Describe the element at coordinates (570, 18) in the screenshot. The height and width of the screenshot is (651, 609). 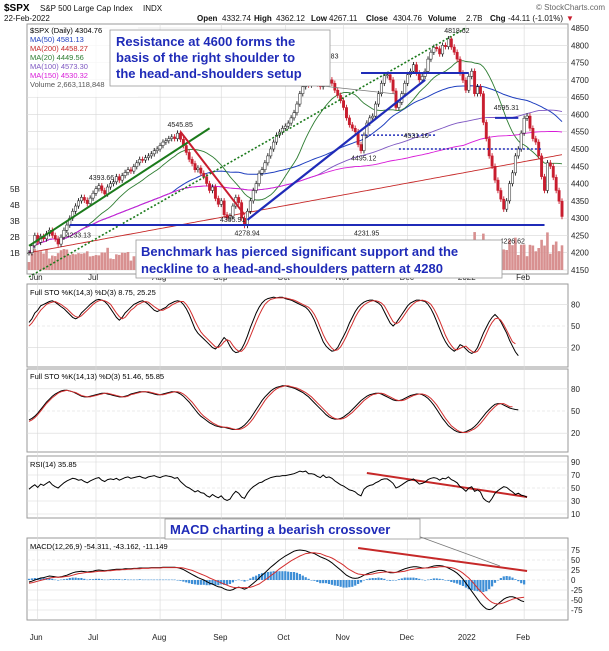
I see `down-triangle-icon: ▼` at that location.